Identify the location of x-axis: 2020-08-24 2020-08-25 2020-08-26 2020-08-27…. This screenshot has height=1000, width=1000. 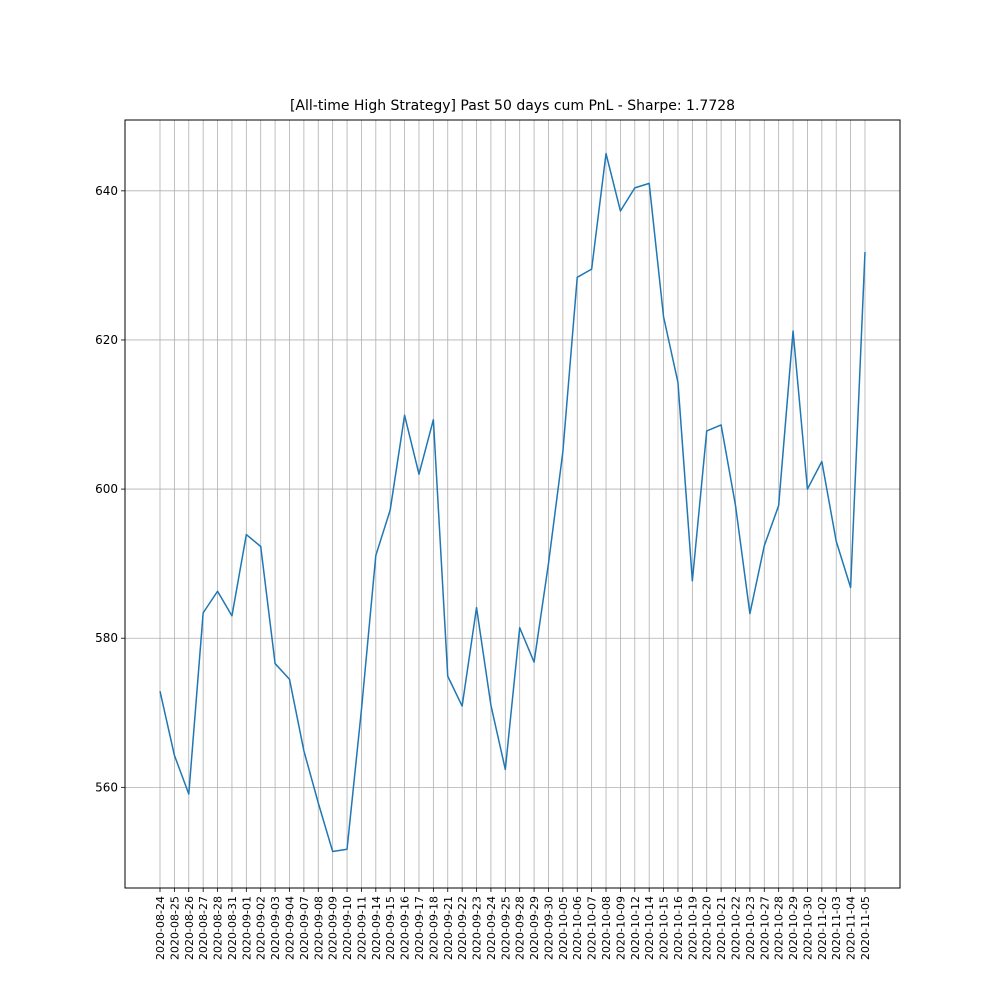
(513, 924).